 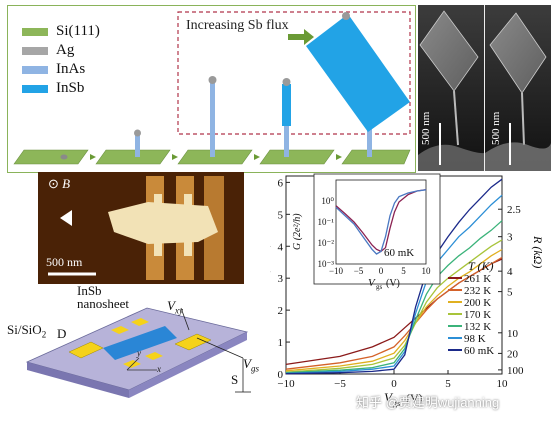 I want to click on right-tick-label: 20, so click(x=513, y=354).